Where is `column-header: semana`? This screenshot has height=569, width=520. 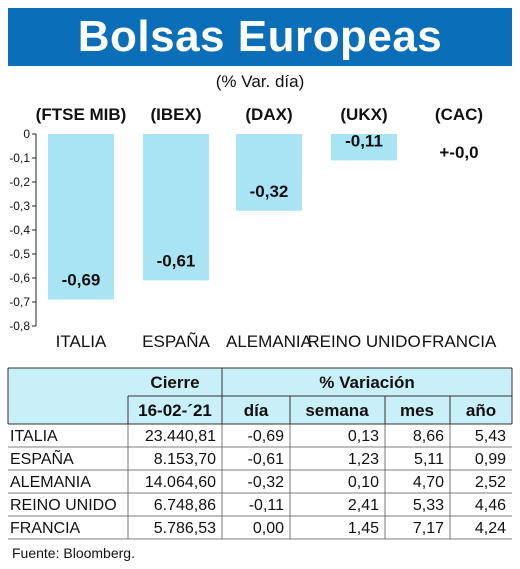 column-header: semana is located at coordinates (337, 410).